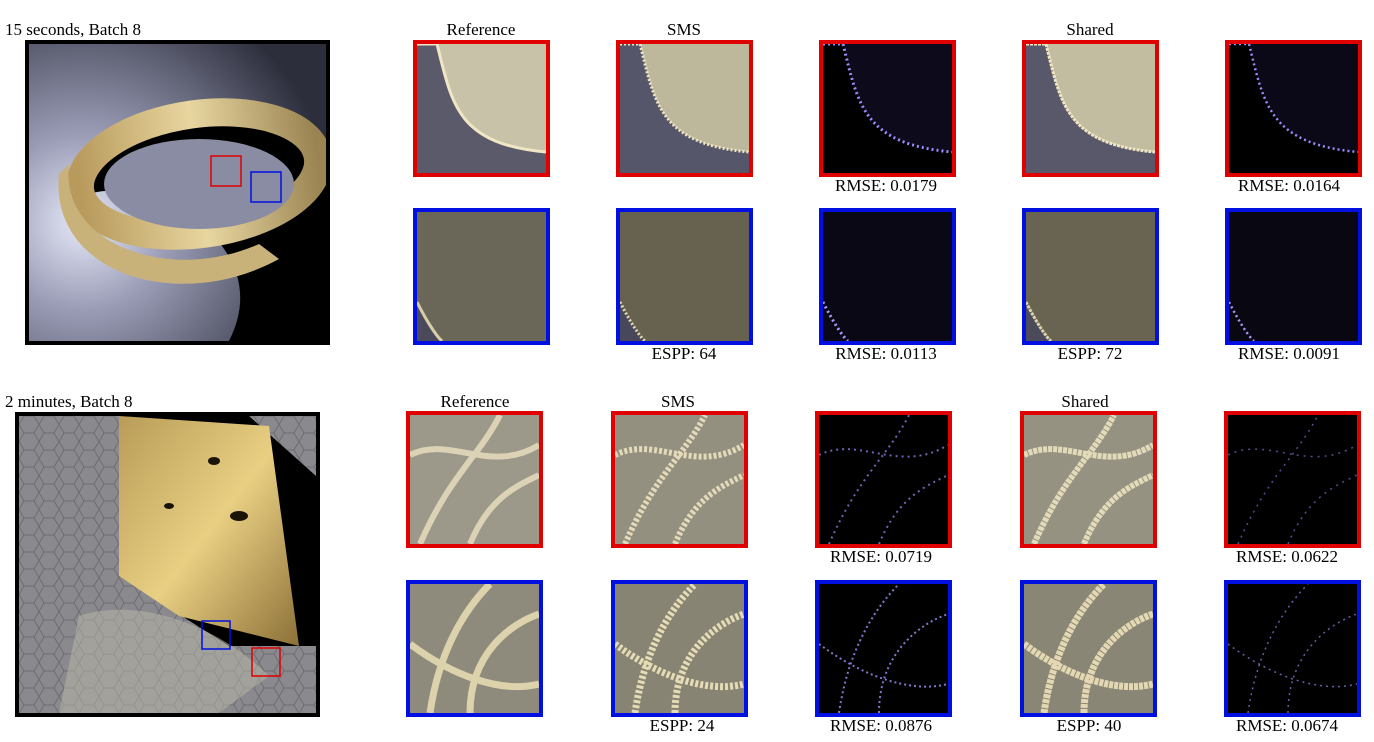 This screenshot has height=742, width=1374. Describe the element at coordinates (1293, 108) in the screenshot. I see `row1-red-shared-error-crop` at that location.